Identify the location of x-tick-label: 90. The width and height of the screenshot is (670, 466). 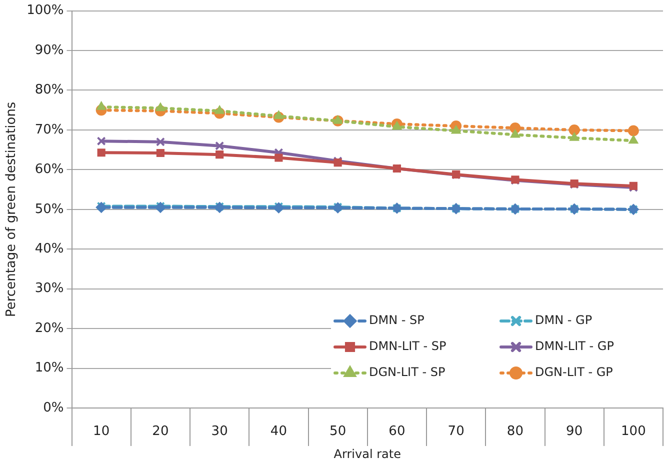
(574, 432).